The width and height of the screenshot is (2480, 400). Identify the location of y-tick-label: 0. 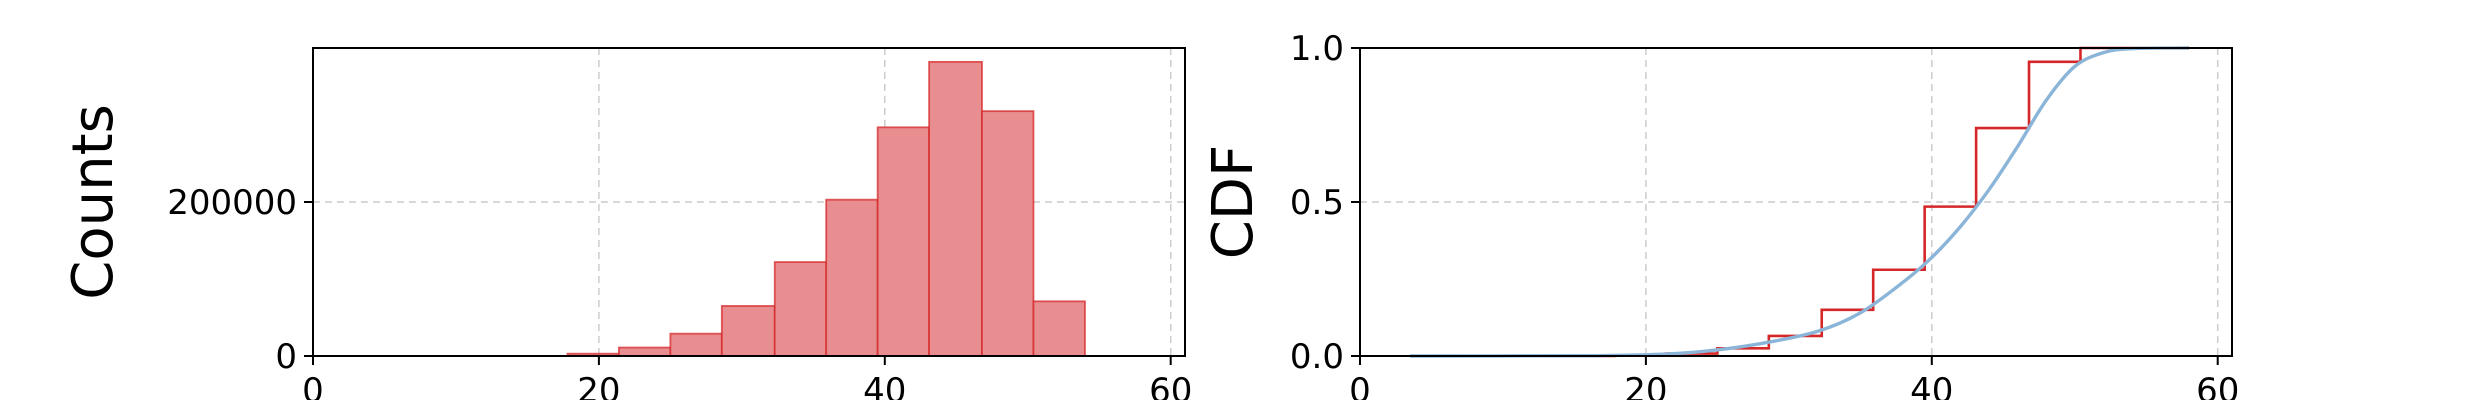
(286, 357).